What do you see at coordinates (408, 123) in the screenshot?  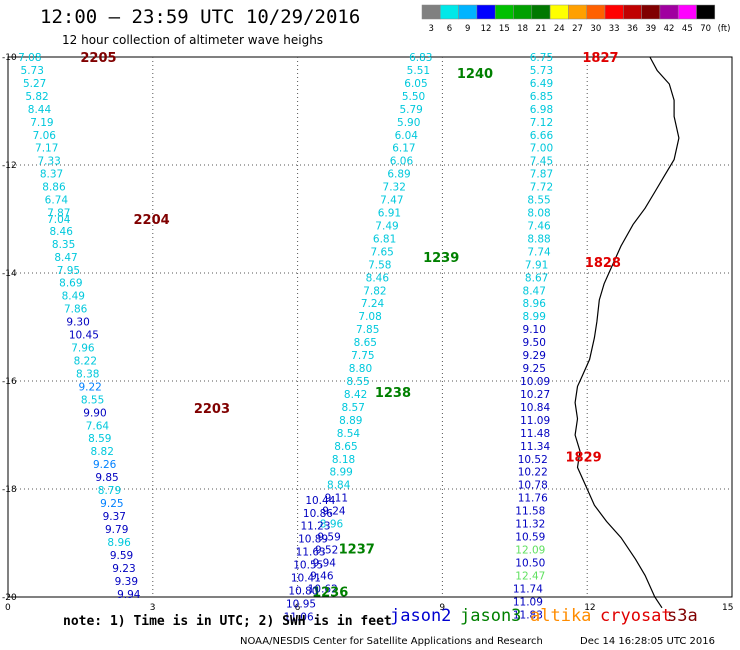 I see `swh-value: 5.90` at bounding box center [408, 123].